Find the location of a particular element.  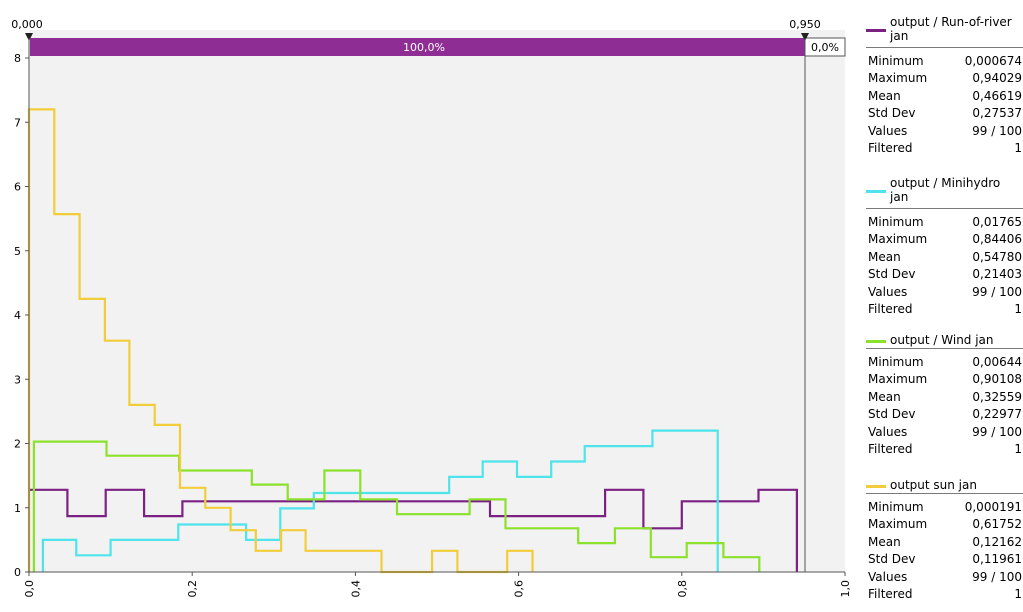

y-tick-label: 2 is located at coordinates (17, 444).